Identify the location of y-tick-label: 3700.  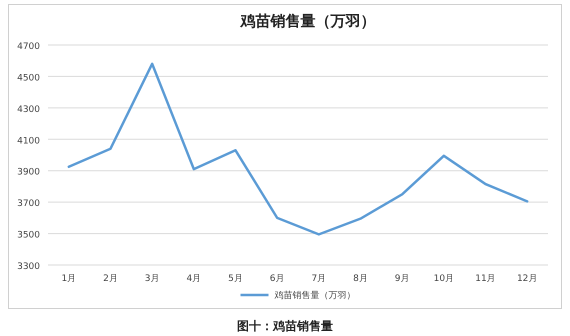
(28, 204).